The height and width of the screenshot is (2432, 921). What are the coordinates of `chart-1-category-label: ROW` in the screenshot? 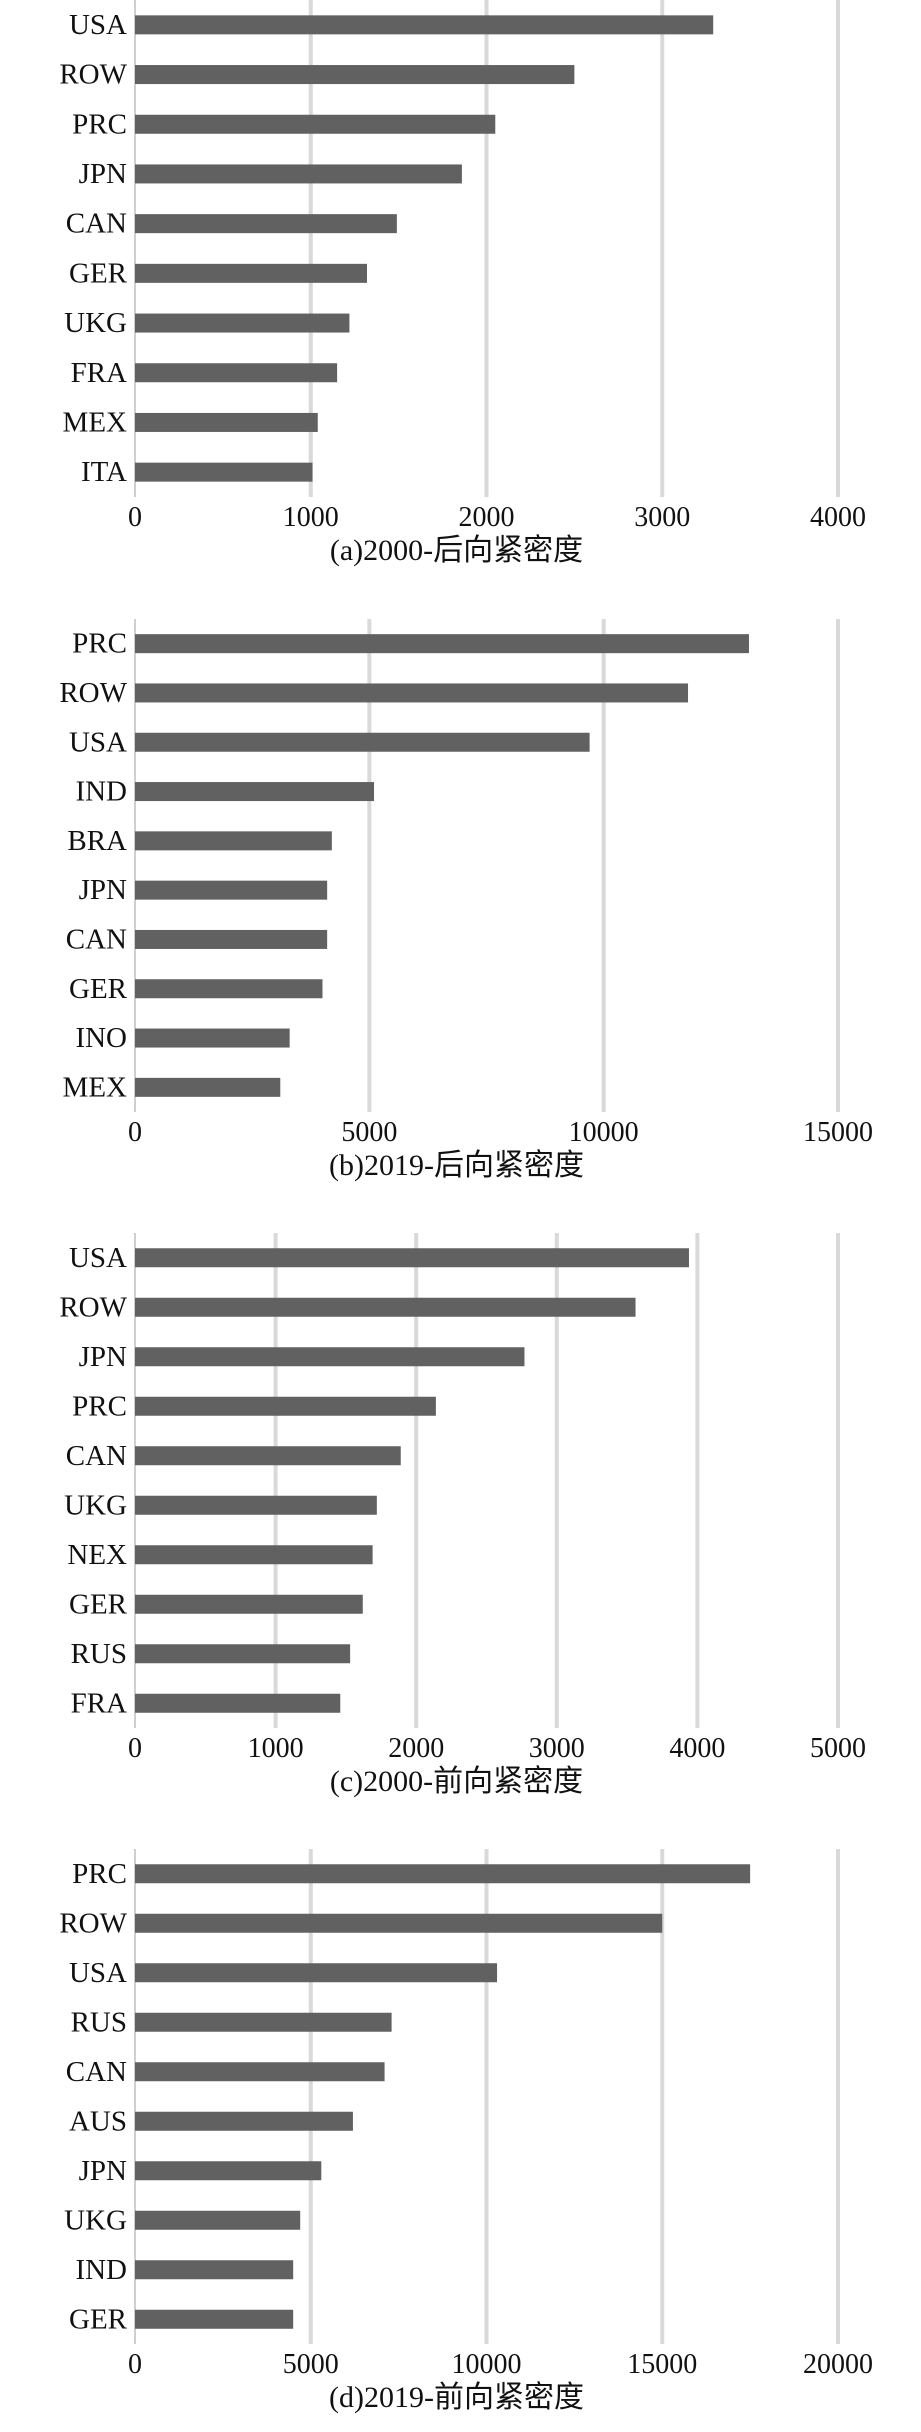 It's located at (93, 75).